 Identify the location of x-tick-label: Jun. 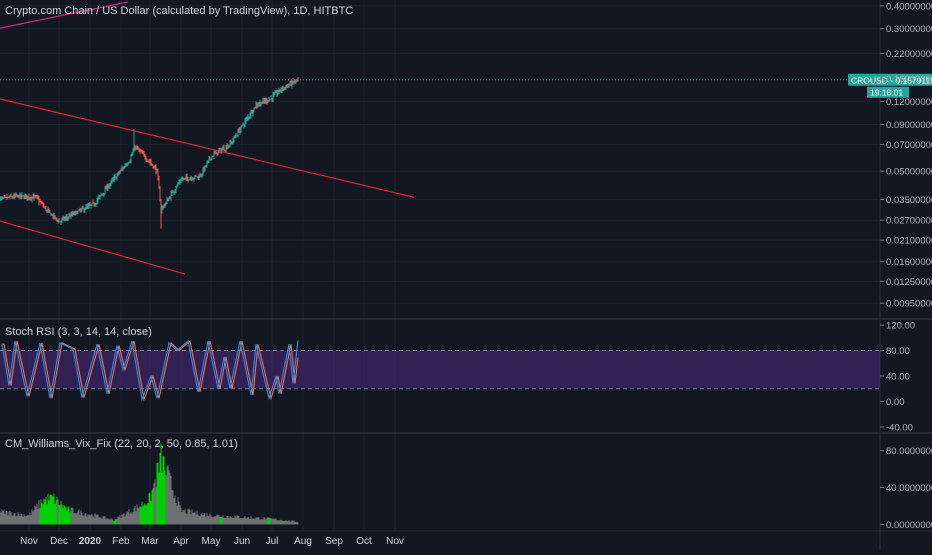
(242, 541).